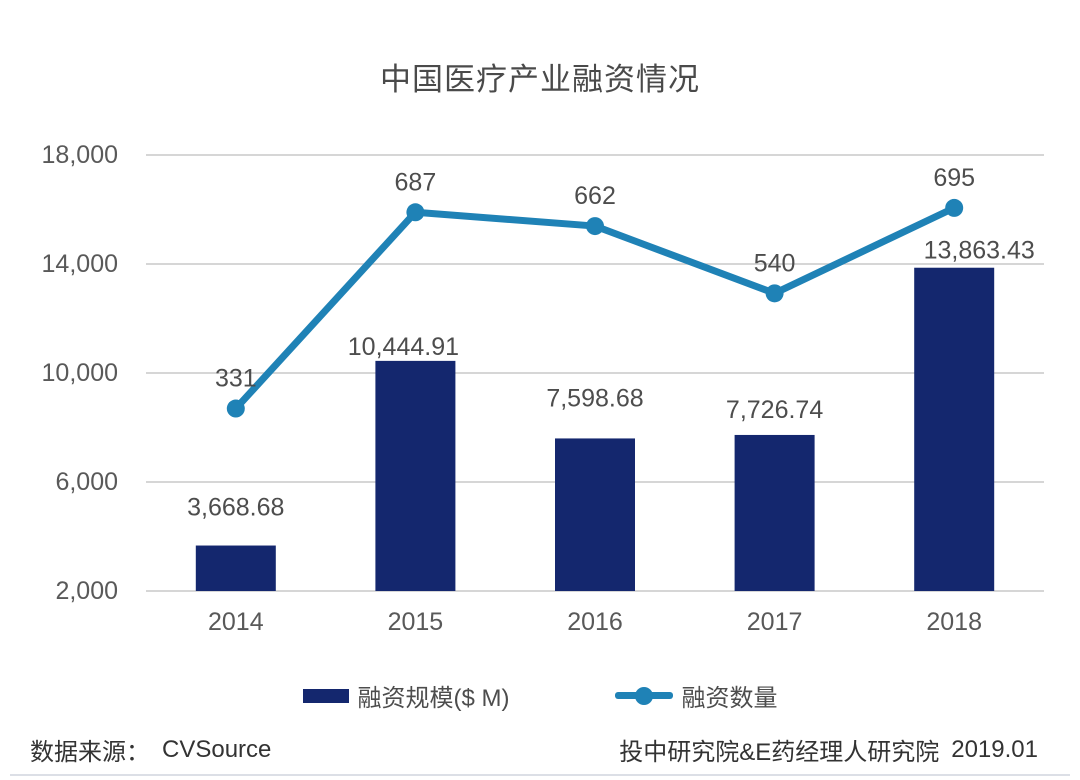 Image resolution: width=1080 pixels, height=780 pixels. I want to click on y-axis-tick-label: 2,000, so click(86, 591).